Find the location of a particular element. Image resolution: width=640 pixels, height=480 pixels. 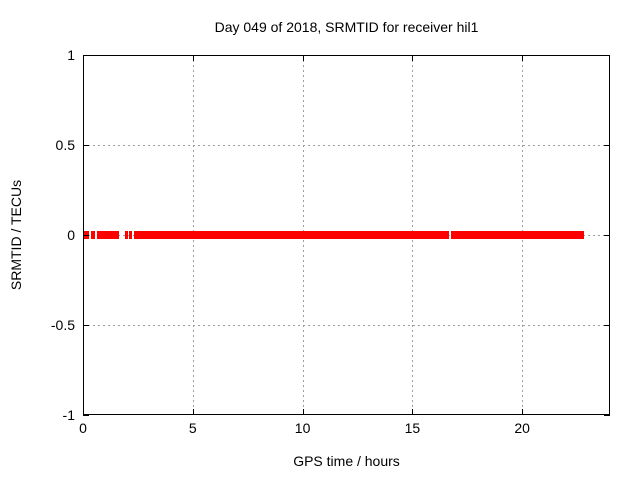

x-tick-label: 15 is located at coordinates (412, 428).